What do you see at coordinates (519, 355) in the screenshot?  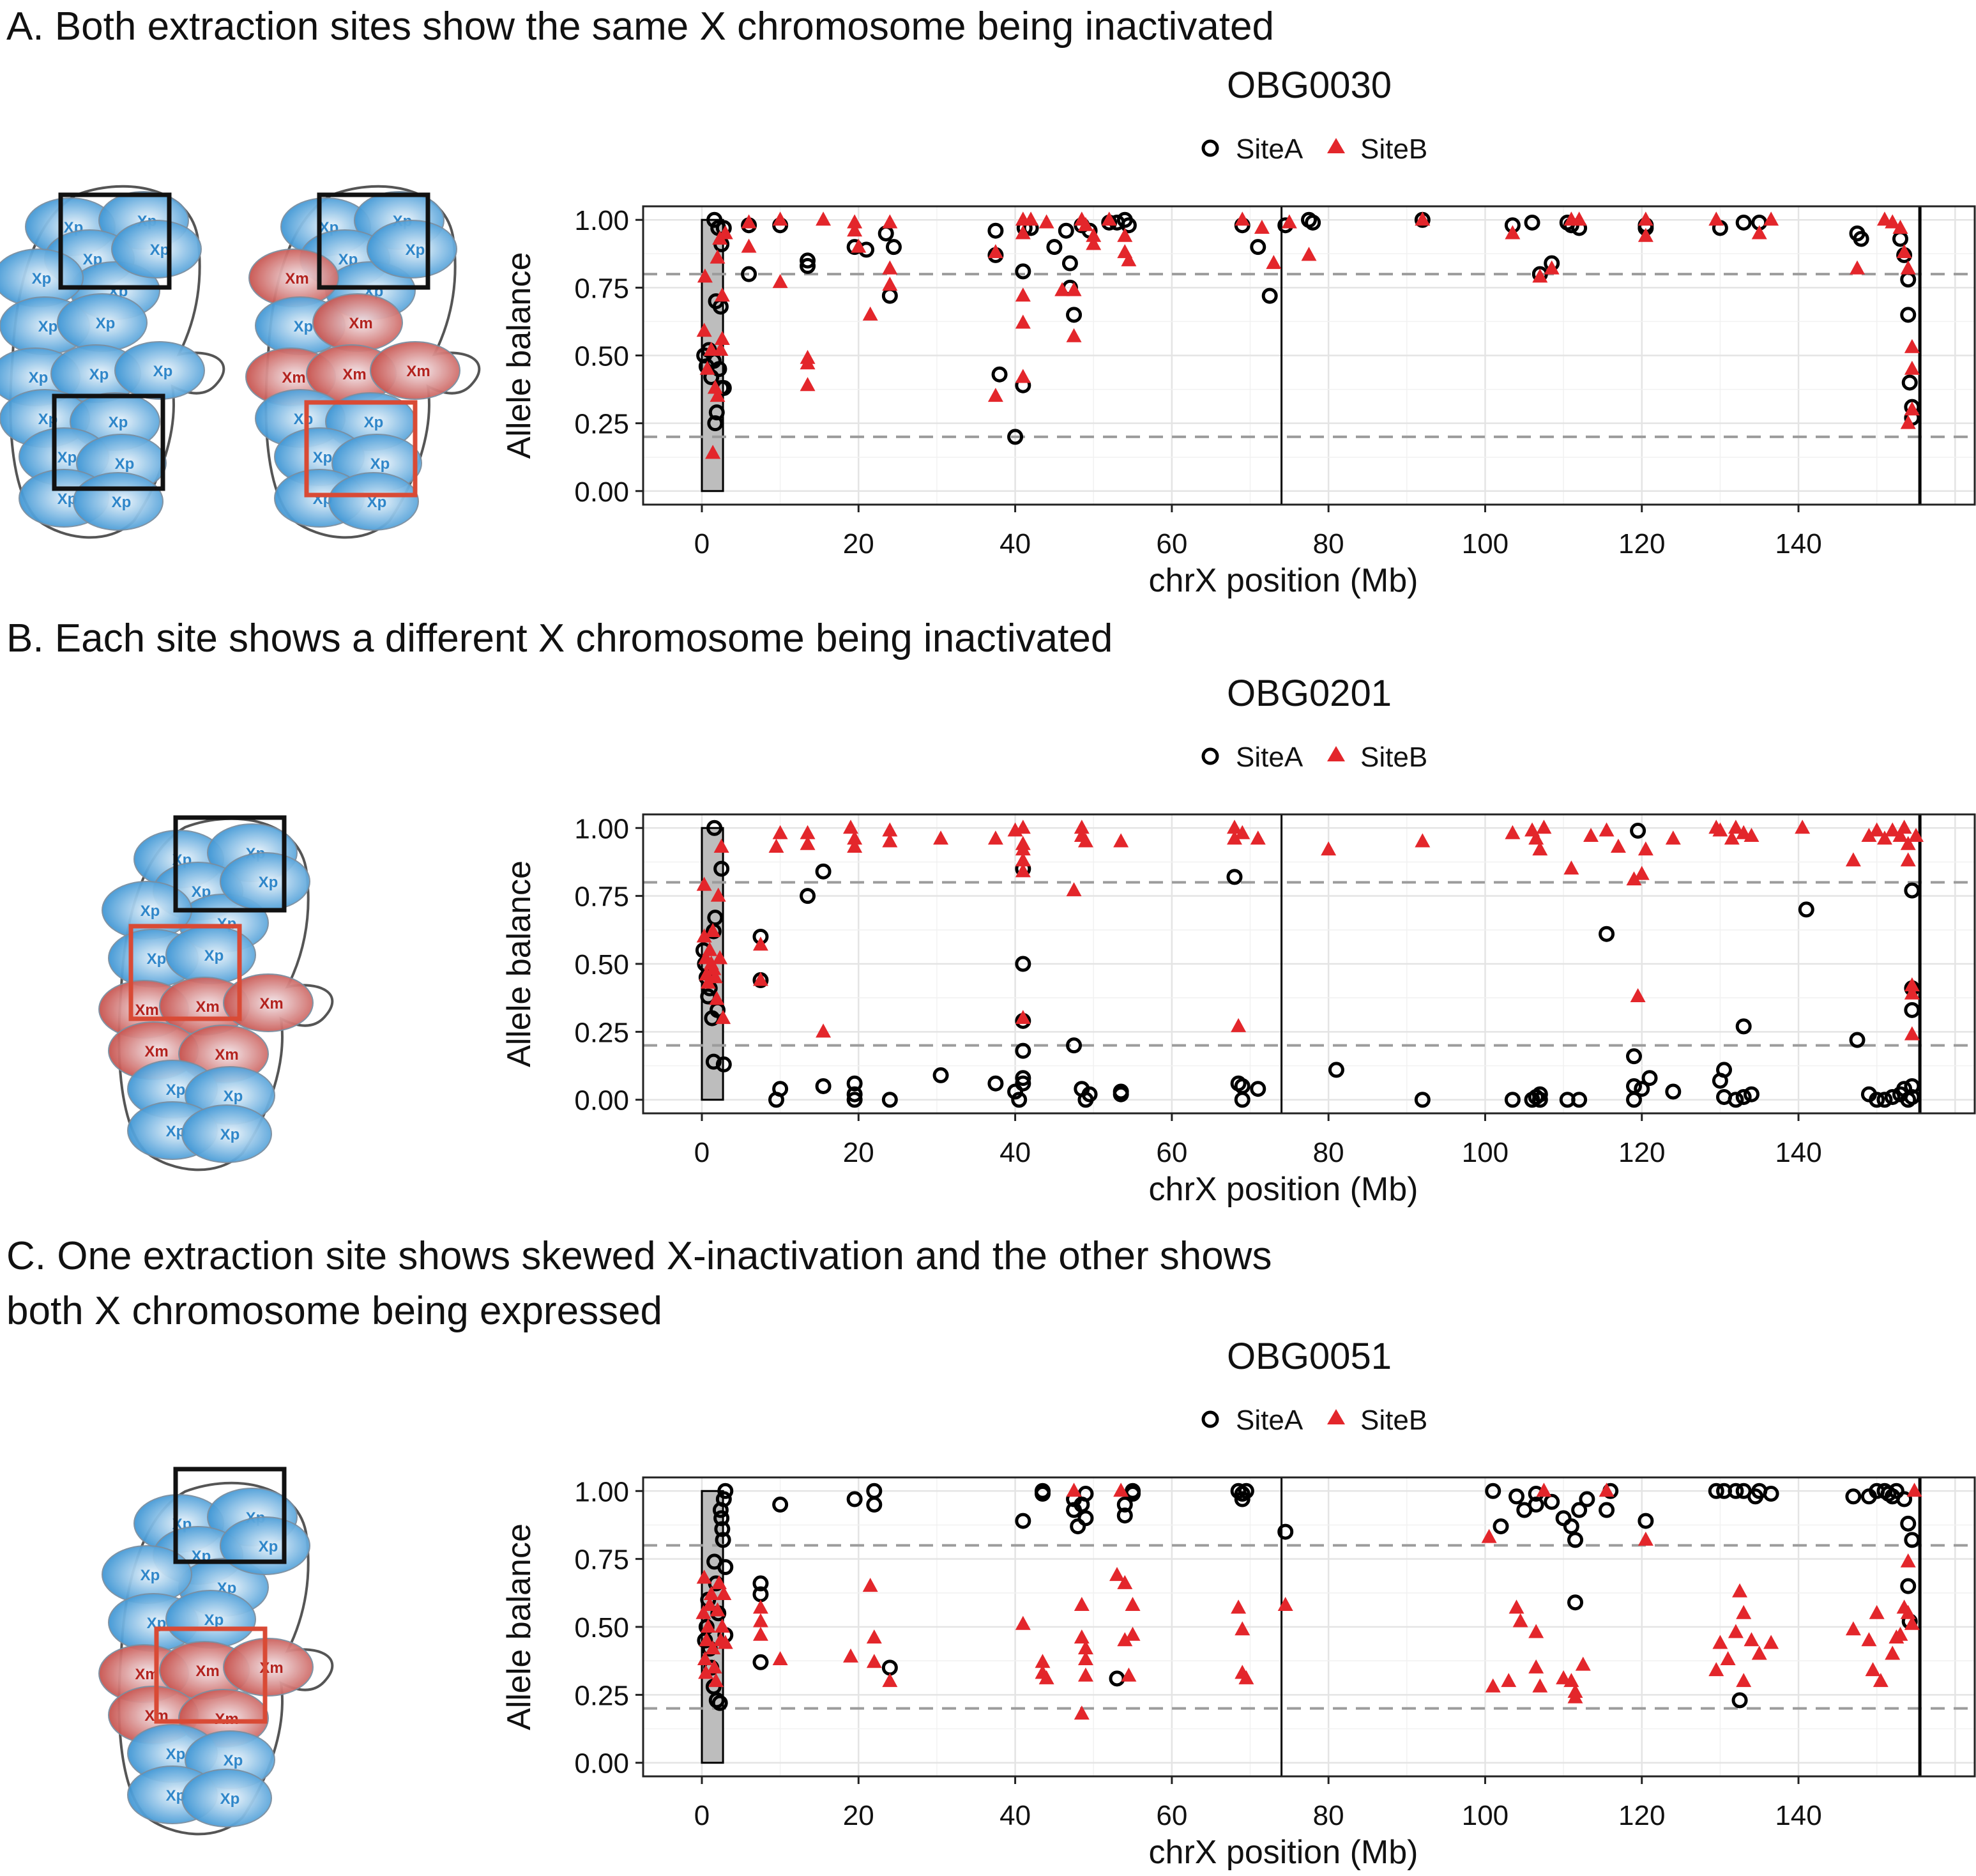 I see `y-axis-label: Allele balance` at bounding box center [519, 355].